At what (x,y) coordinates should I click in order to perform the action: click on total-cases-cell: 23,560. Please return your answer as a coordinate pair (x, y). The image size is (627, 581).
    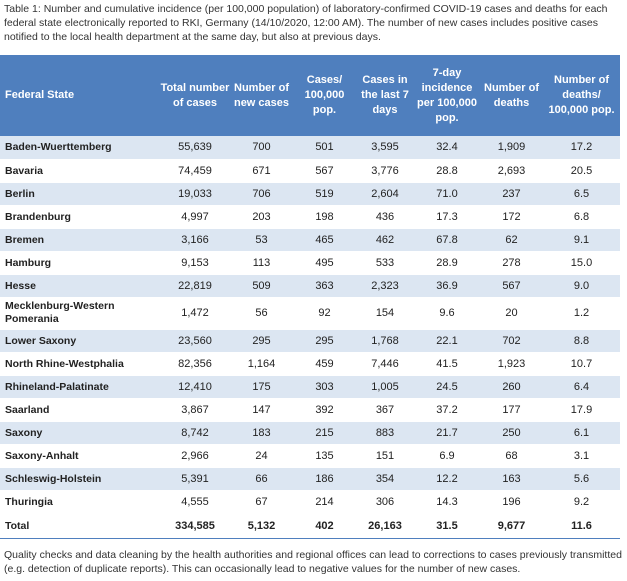
    Looking at the image, I should click on (195, 341).